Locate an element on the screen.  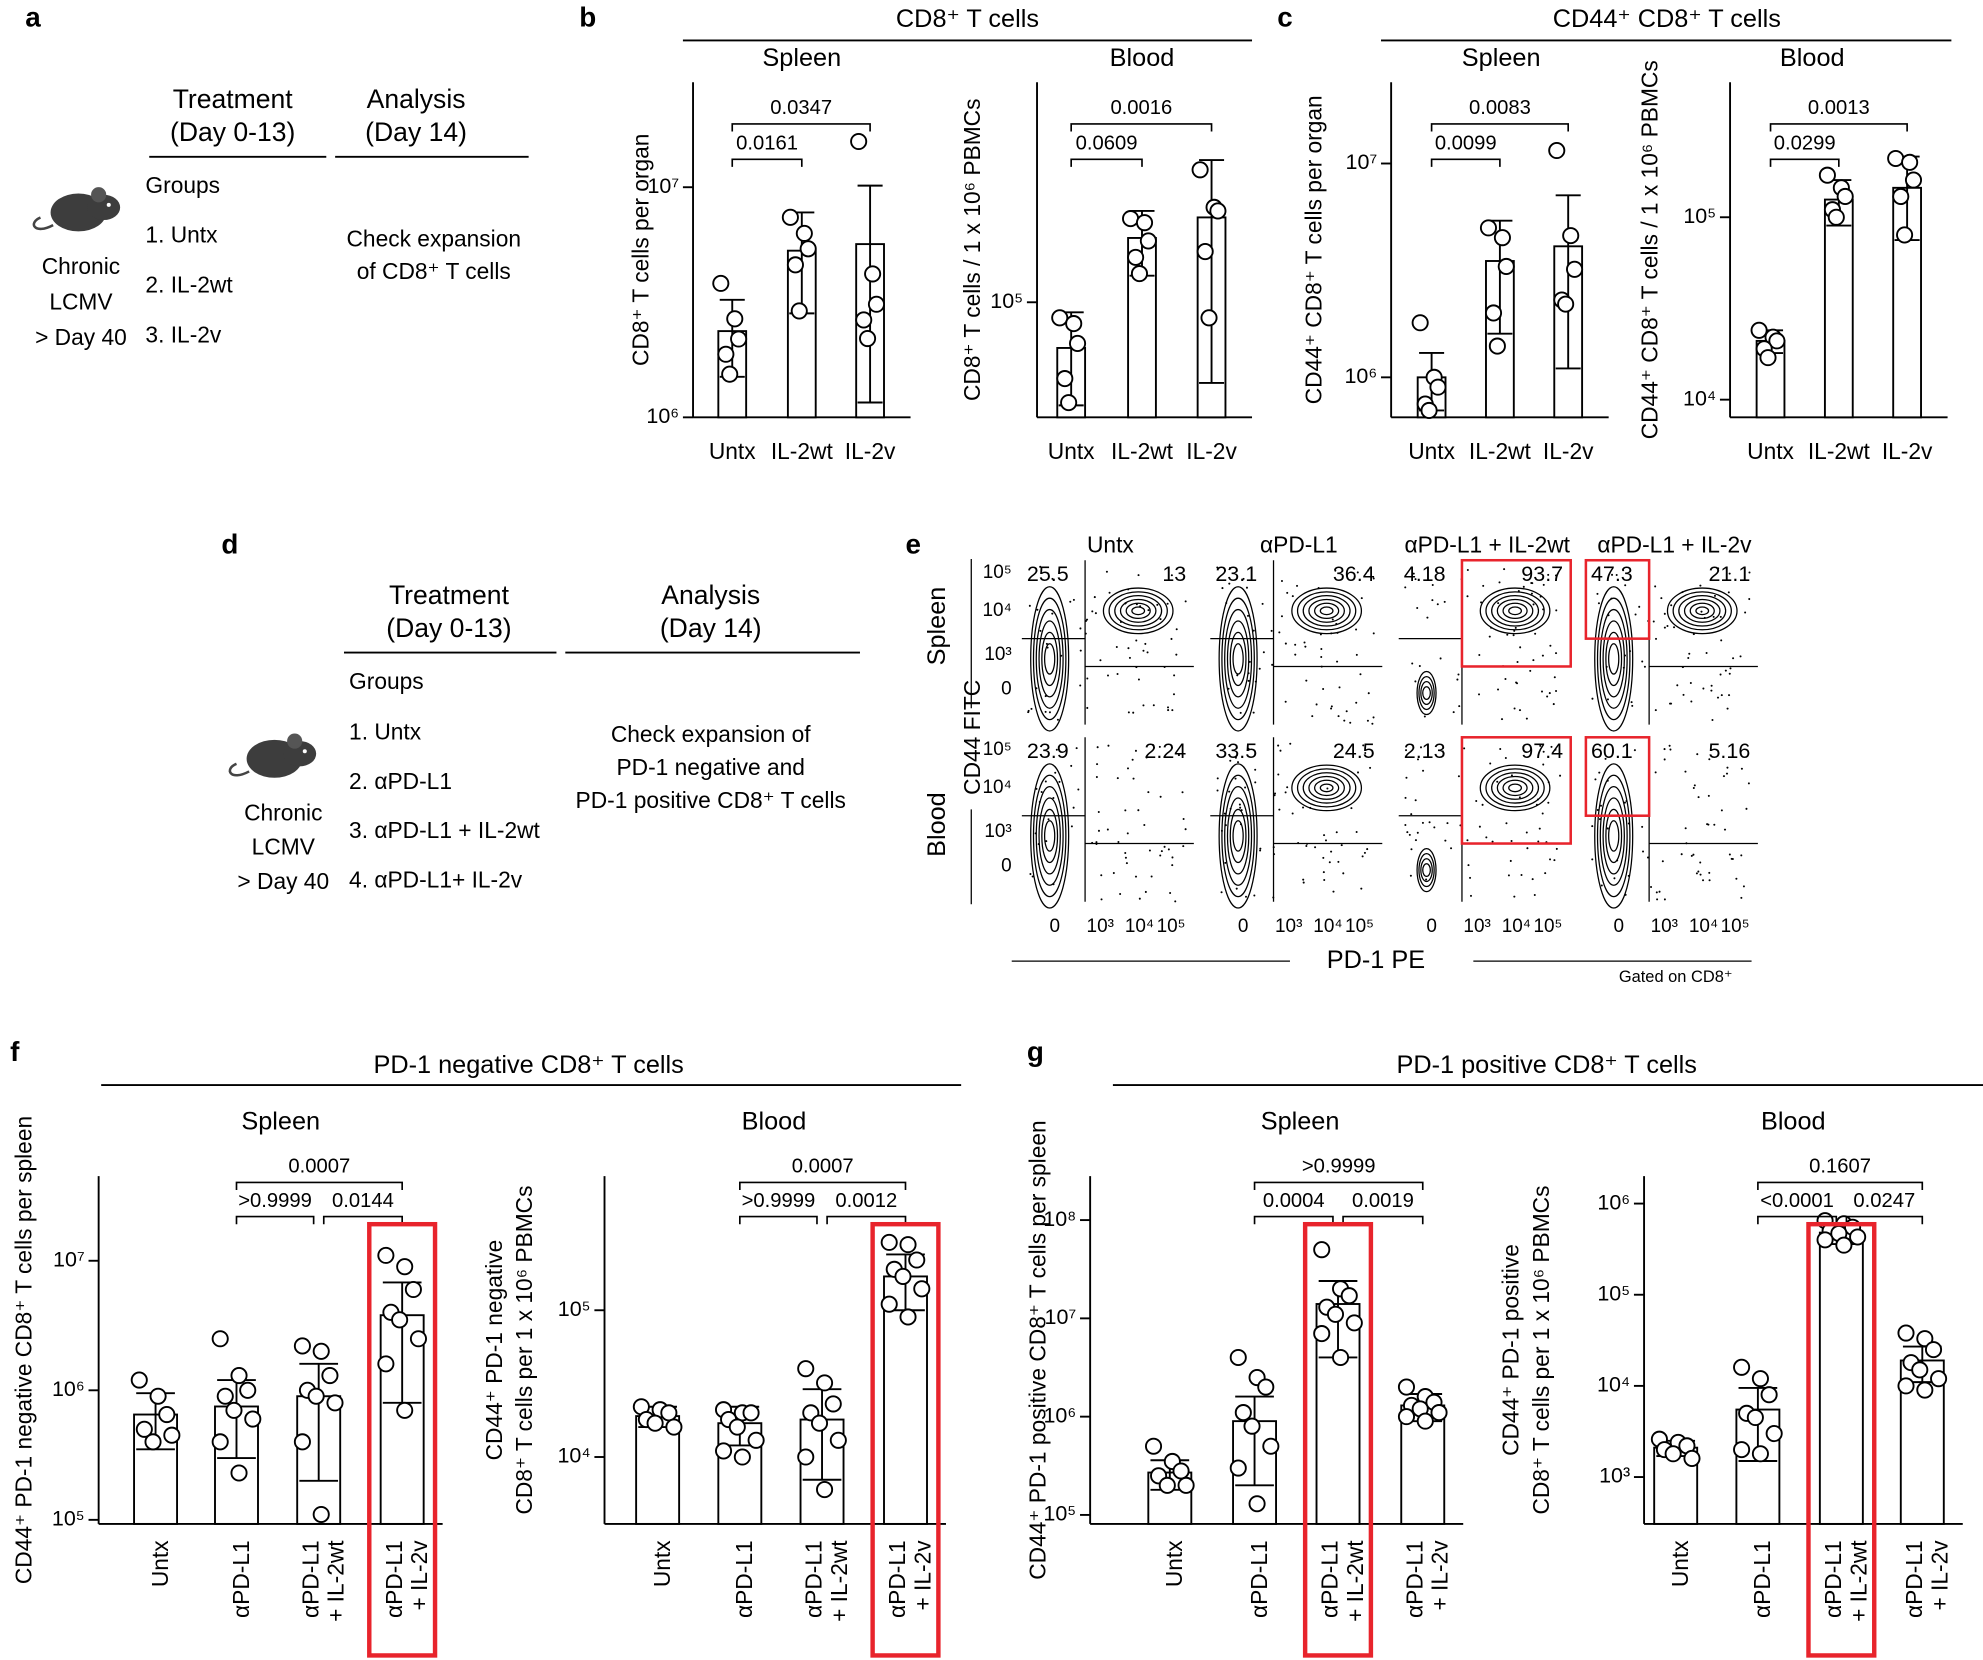
gate-highlight is located at coordinates (1617, 776).